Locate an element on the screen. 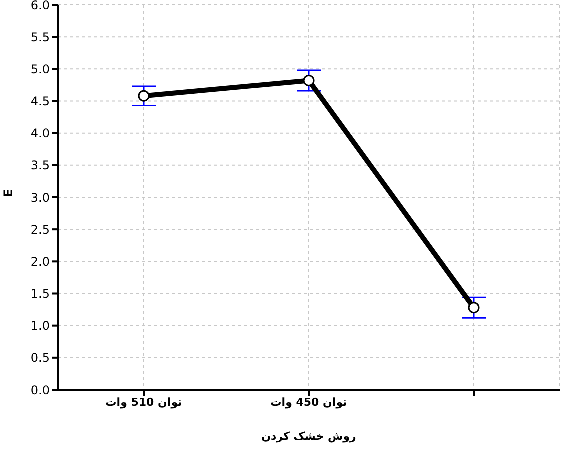  y-tick-label: 5.5 is located at coordinates (40, 37).